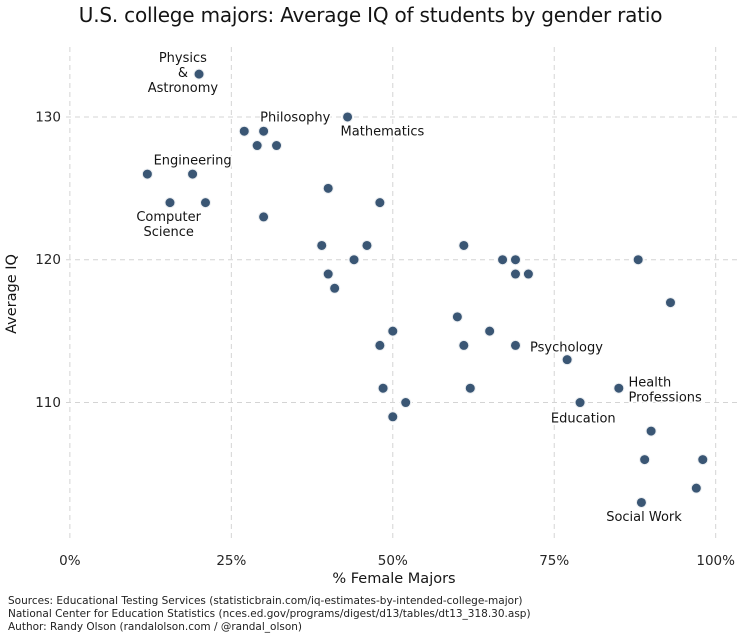 The image size is (741, 643). I want to click on x-tick-label: 0%, so click(70, 561).